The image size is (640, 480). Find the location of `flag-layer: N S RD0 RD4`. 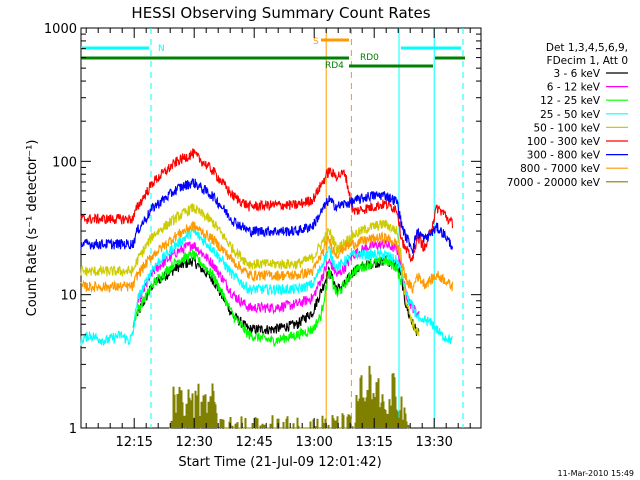

flag-layer: N S RD0 RD4 is located at coordinates (273, 54).